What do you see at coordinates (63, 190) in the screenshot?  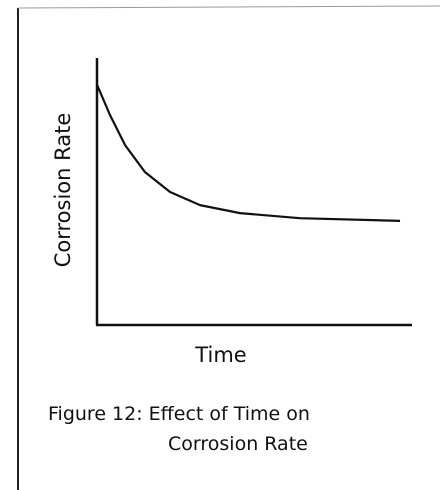 I see `y-axis-label: Corrosion Rate` at bounding box center [63, 190].